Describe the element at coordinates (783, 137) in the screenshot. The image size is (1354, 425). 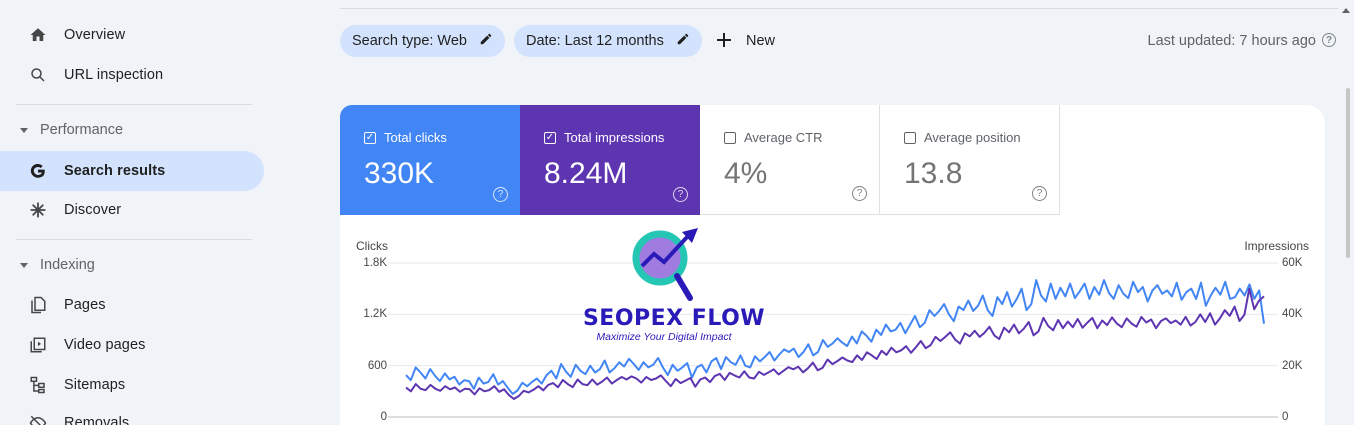
I see `metric-label: Average CTR` at that location.